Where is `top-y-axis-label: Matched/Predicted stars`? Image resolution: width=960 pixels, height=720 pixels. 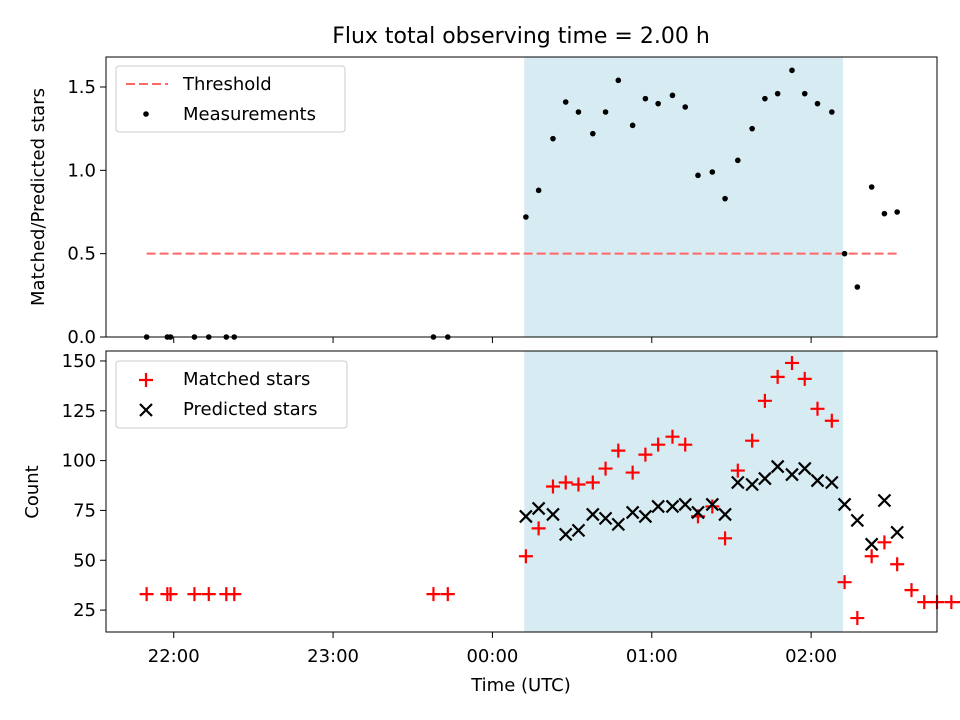
top-y-axis-label: Matched/Predicted stars is located at coordinates (38, 197).